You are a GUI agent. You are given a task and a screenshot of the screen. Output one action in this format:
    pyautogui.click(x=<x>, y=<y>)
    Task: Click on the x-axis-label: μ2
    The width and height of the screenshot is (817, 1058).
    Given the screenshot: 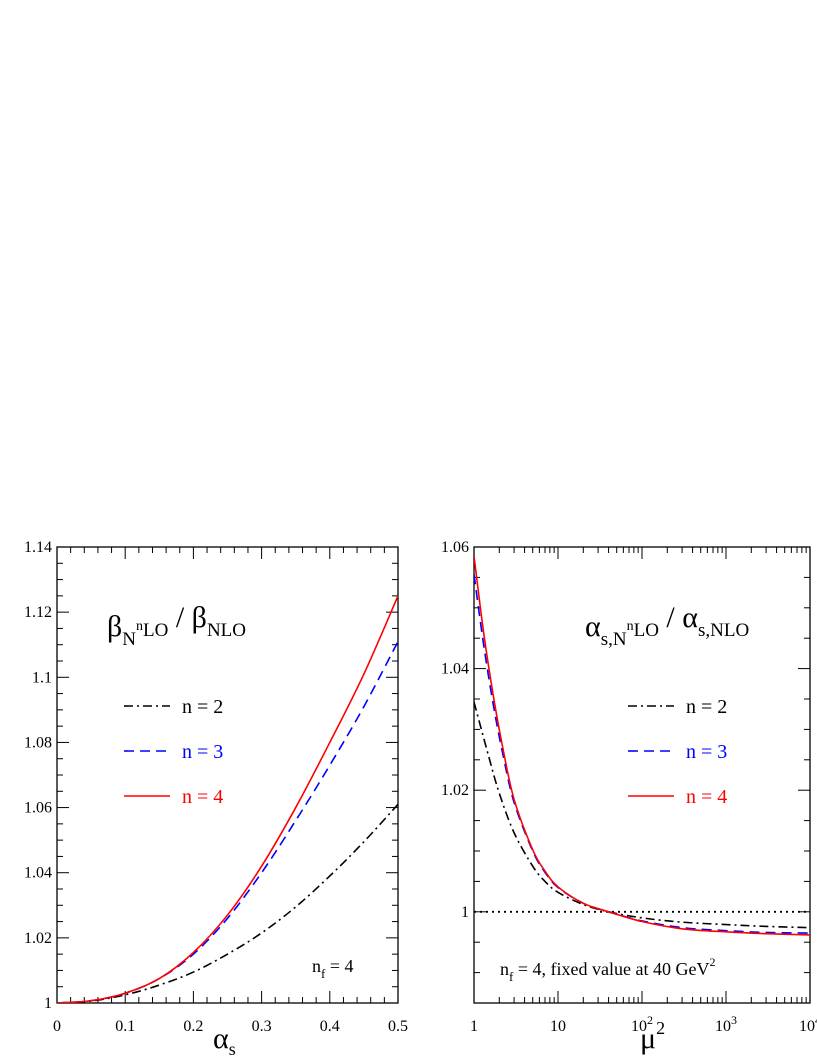 What is the action you would take?
    pyautogui.click(x=652, y=1036)
    